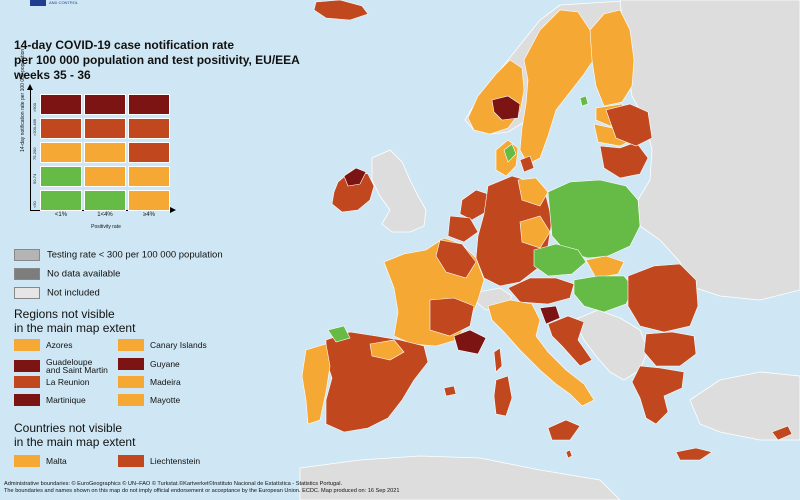  What do you see at coordinates (34, 178) in the screenshot?
I see `matrix-y-tick: 50-74` at bounding box center [34, 178].